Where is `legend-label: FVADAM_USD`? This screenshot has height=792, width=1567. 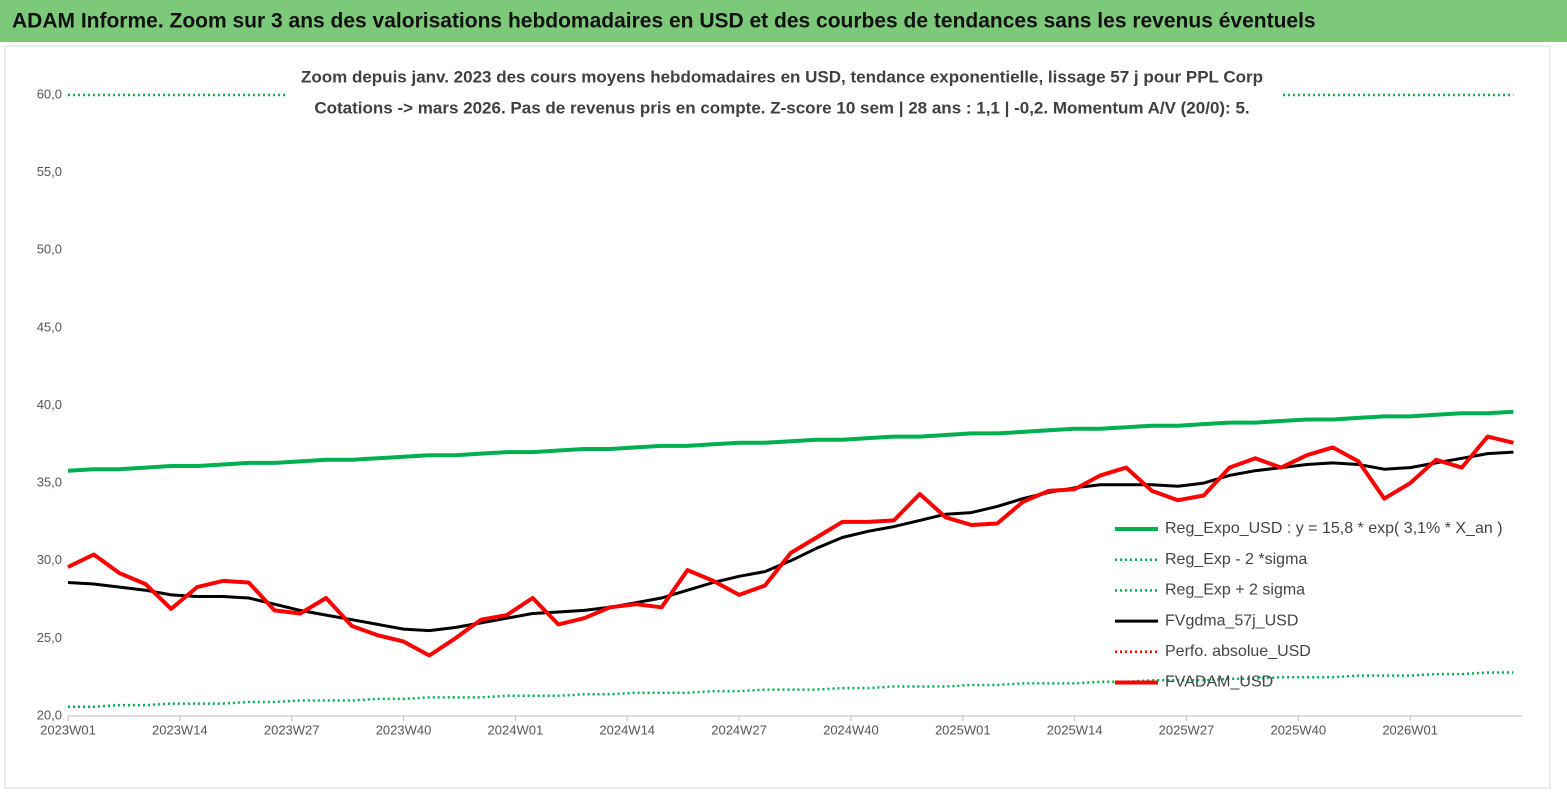
legend-label: FVADAM_USD is located at coordinates (1219, 682).